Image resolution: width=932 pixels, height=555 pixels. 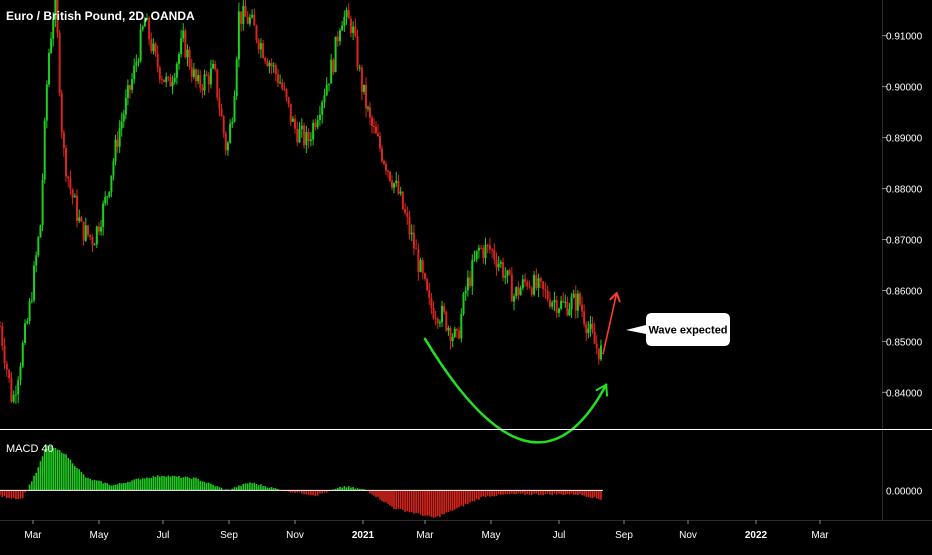 I want to click on x-tick-label: Mar, so click(x=425, y=535).